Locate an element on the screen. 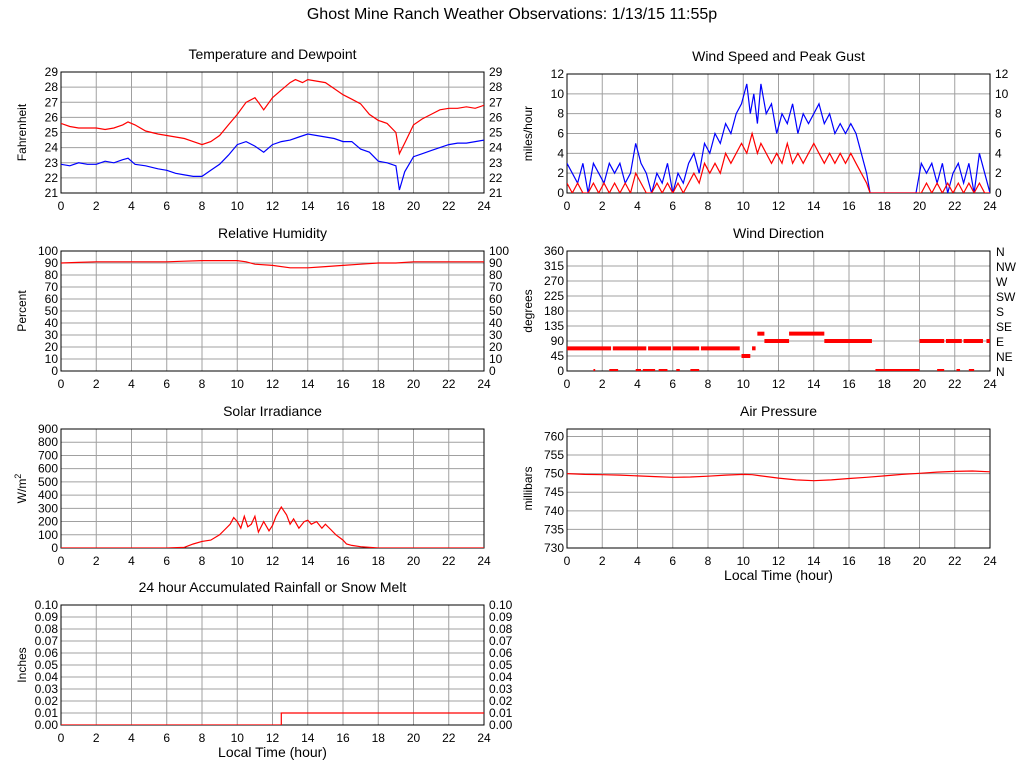 This screenshot has height=768, width=1024. y-tick-label: 70 is located at coordinates (52, 287).